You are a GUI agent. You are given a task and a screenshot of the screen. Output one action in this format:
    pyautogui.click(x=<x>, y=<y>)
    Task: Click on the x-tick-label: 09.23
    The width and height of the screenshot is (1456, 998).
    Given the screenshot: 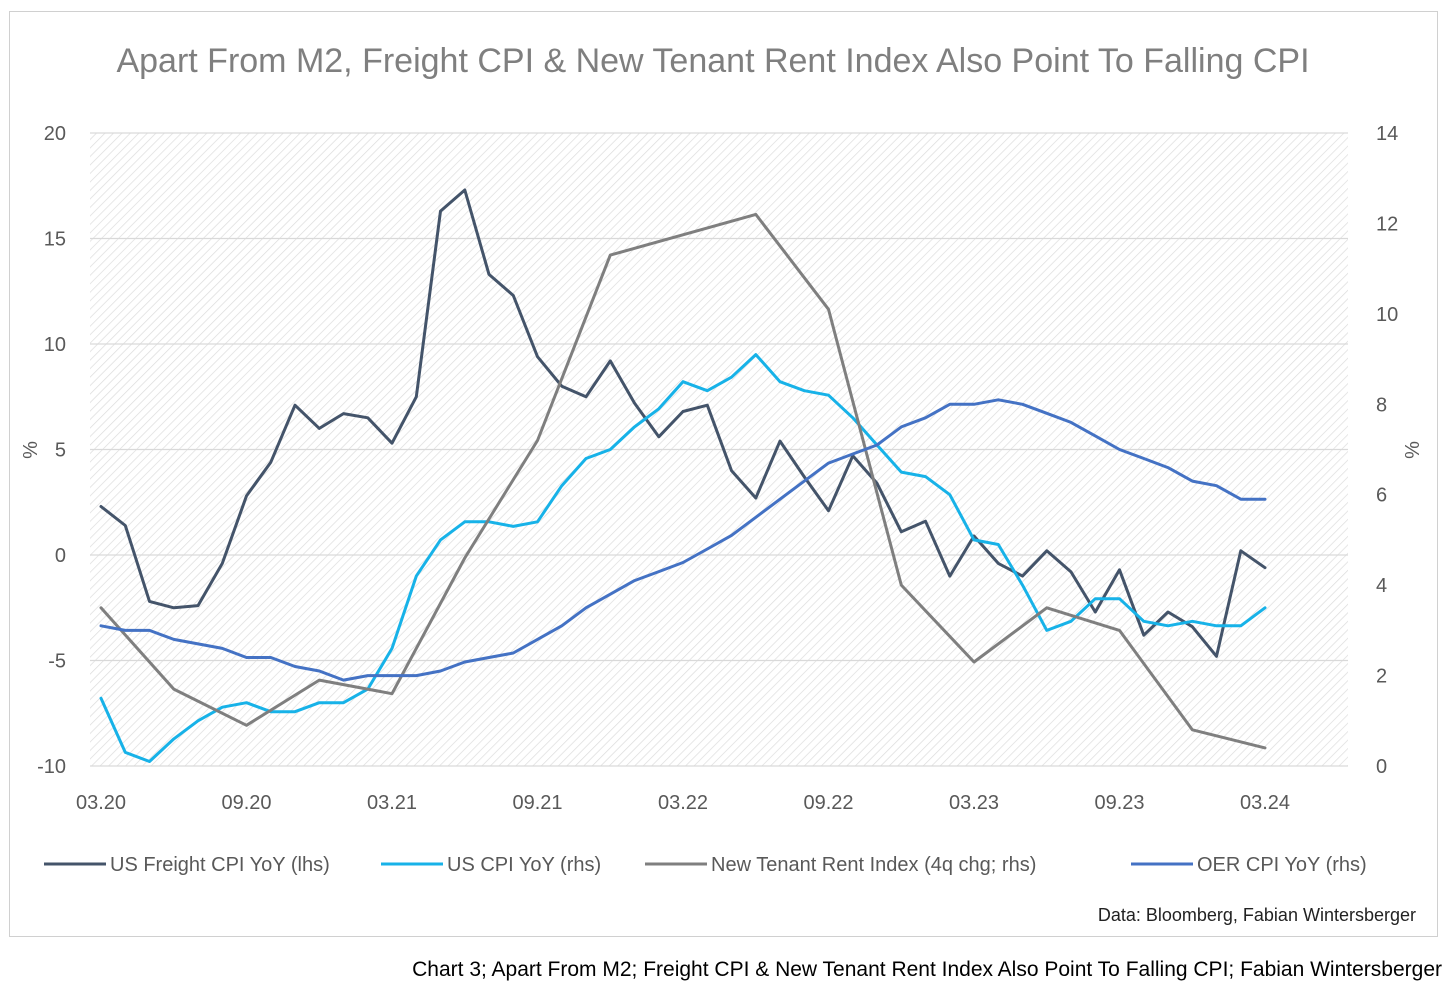 What is the action you would take?
    pyautogui.click(x=1119, y=803)
    